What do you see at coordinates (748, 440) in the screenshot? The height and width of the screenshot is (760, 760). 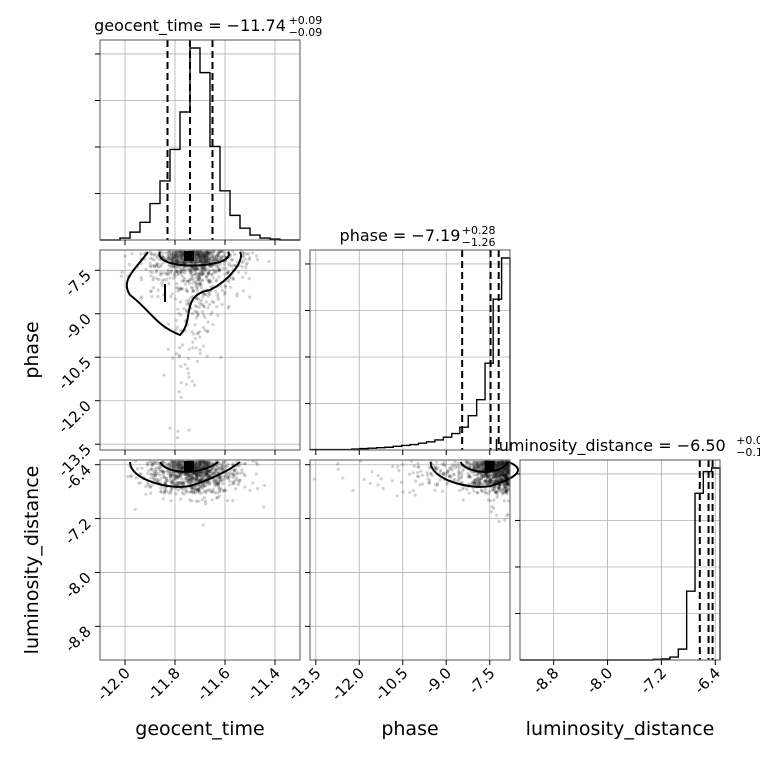 I see `title-luminosity_distance-plus: +0.06` at bounding box center [748, 440].